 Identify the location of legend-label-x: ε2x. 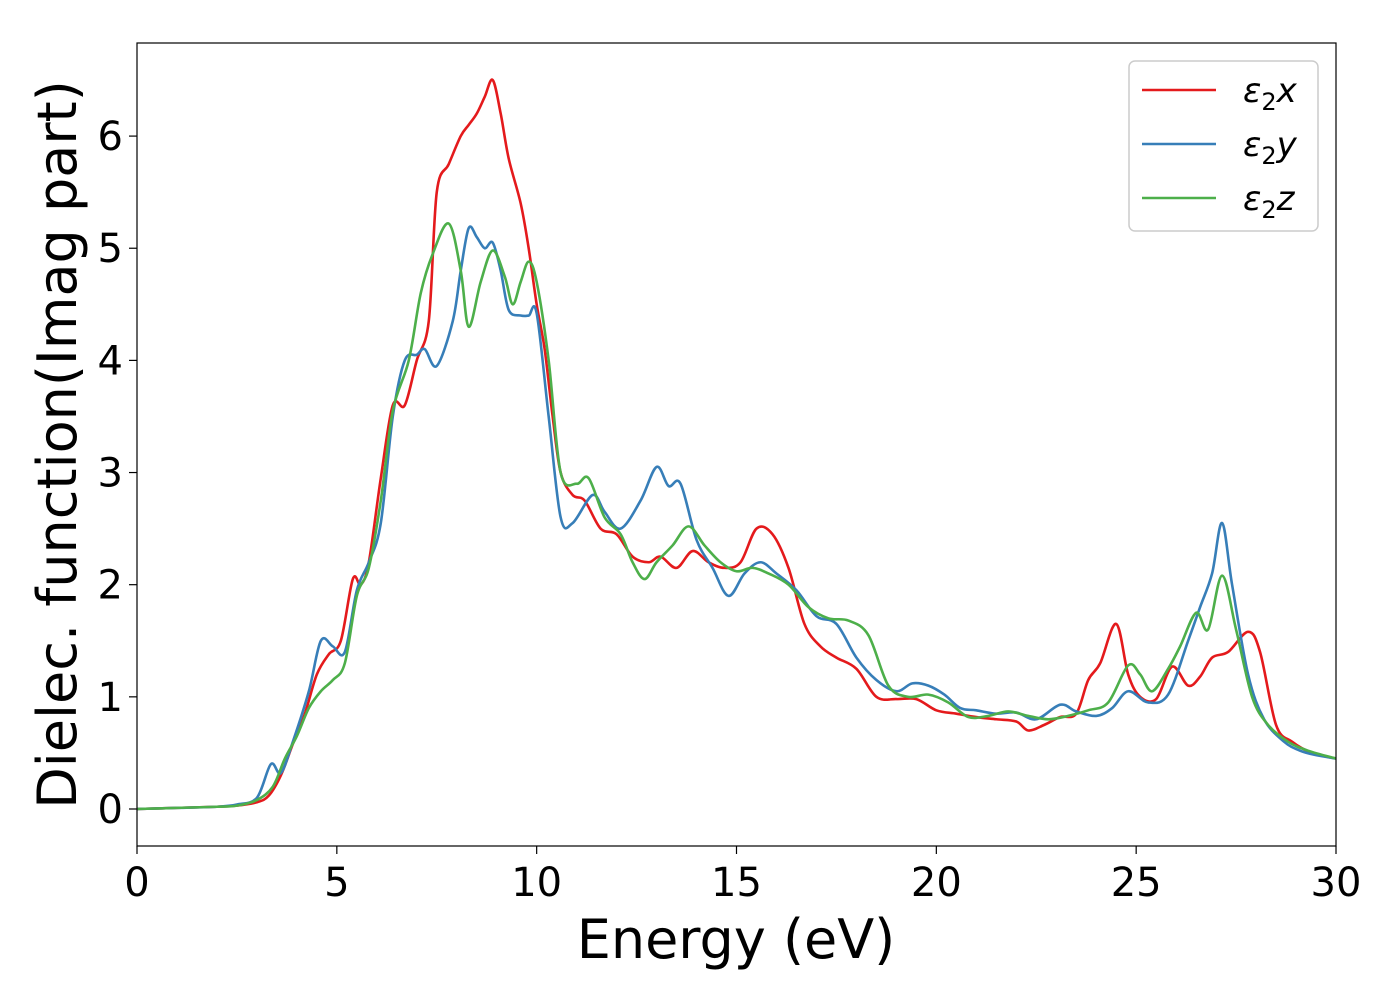
(1270, 93).